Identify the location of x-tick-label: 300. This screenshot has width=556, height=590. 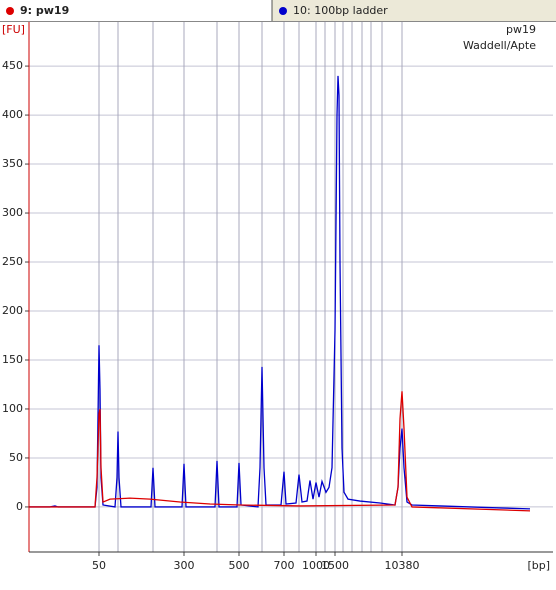
(184, 565).